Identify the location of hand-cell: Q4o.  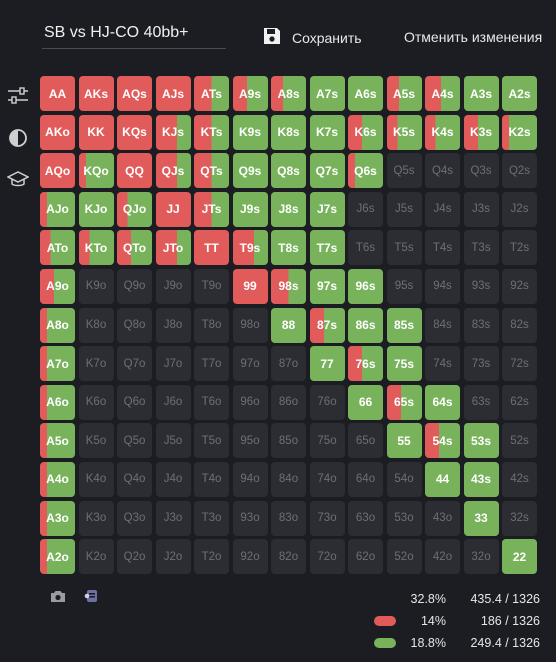
(134, 479).